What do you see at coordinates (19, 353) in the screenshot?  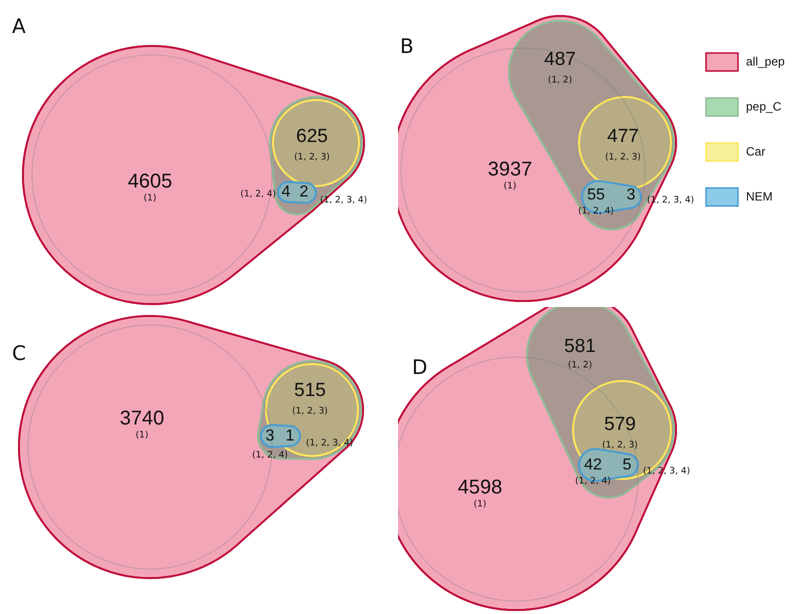 I see `text: C` at bounding box center [19, 353].